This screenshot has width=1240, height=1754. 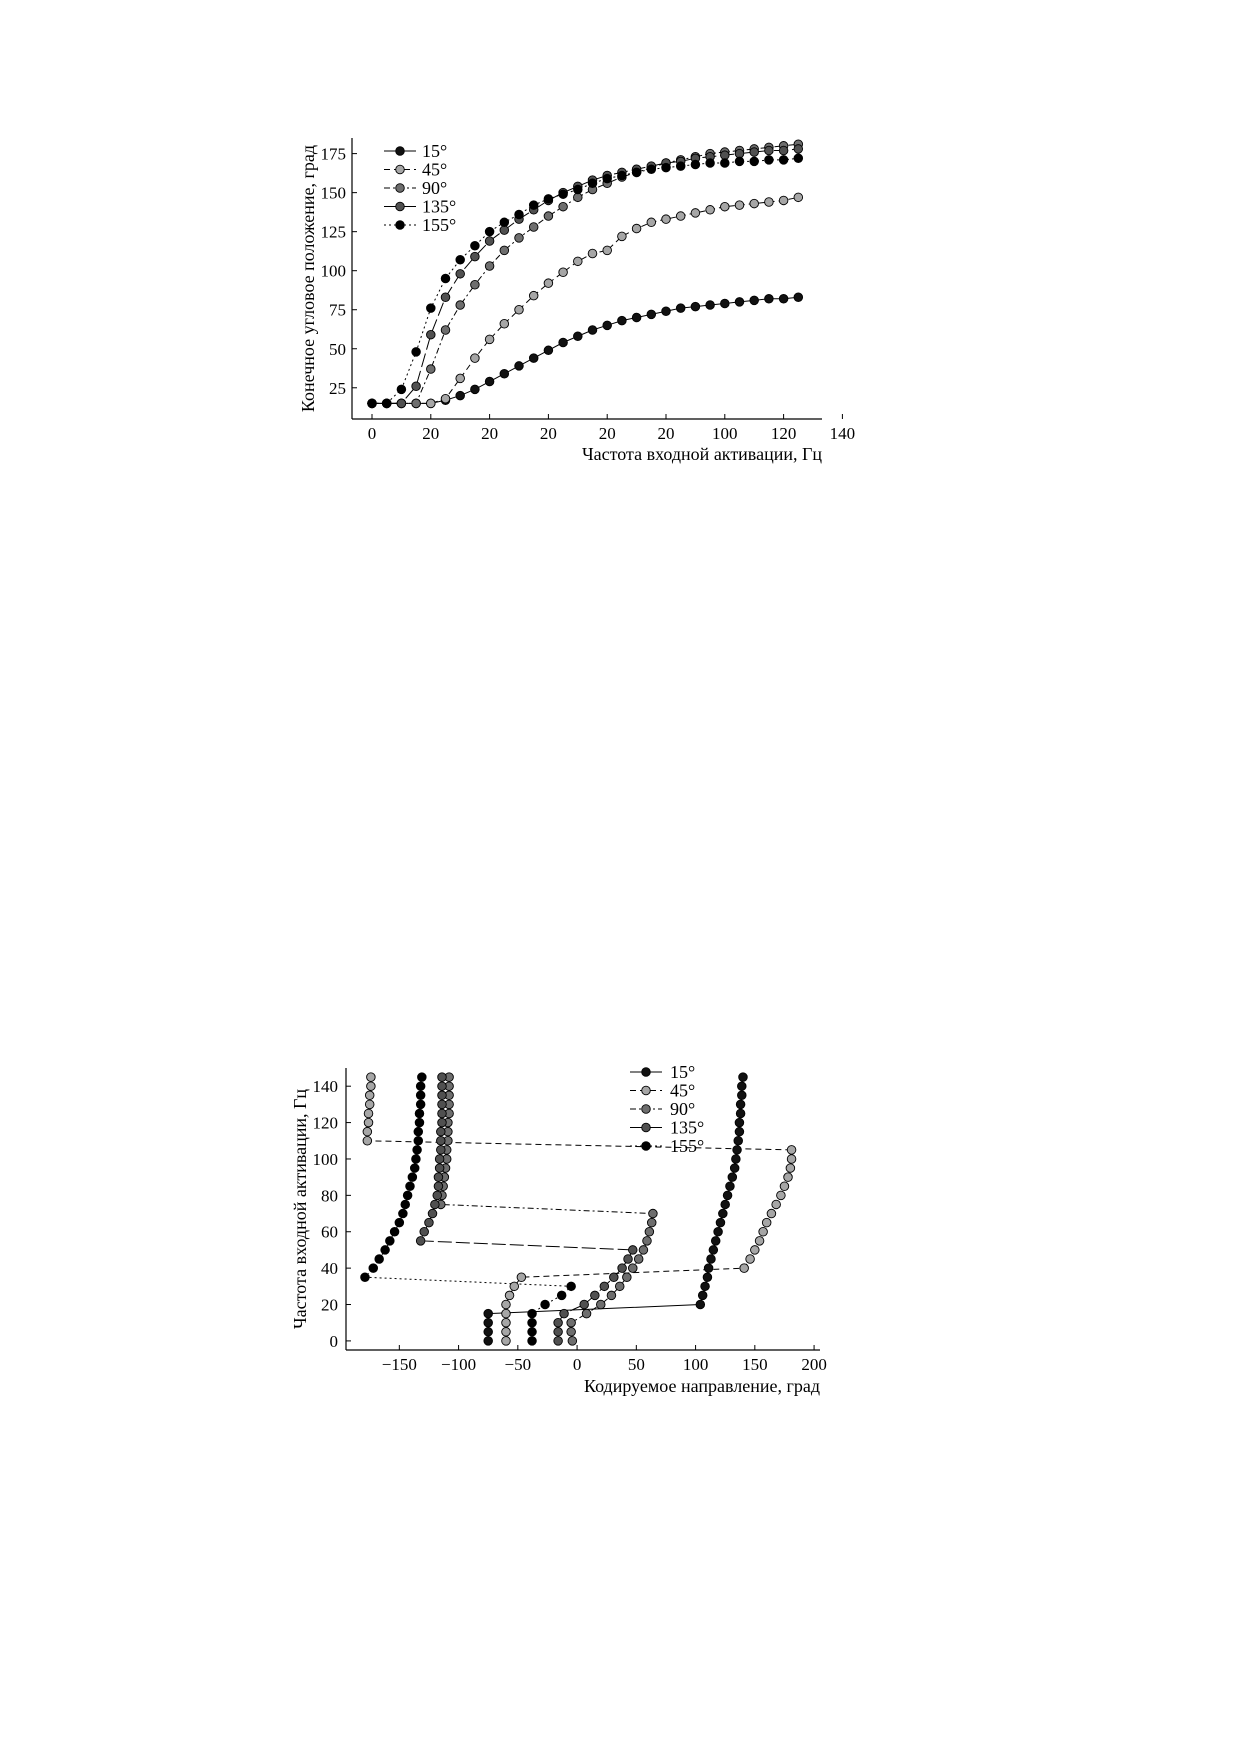 I want to click on y-tick-label: 80, so click(x=329, y=1195).